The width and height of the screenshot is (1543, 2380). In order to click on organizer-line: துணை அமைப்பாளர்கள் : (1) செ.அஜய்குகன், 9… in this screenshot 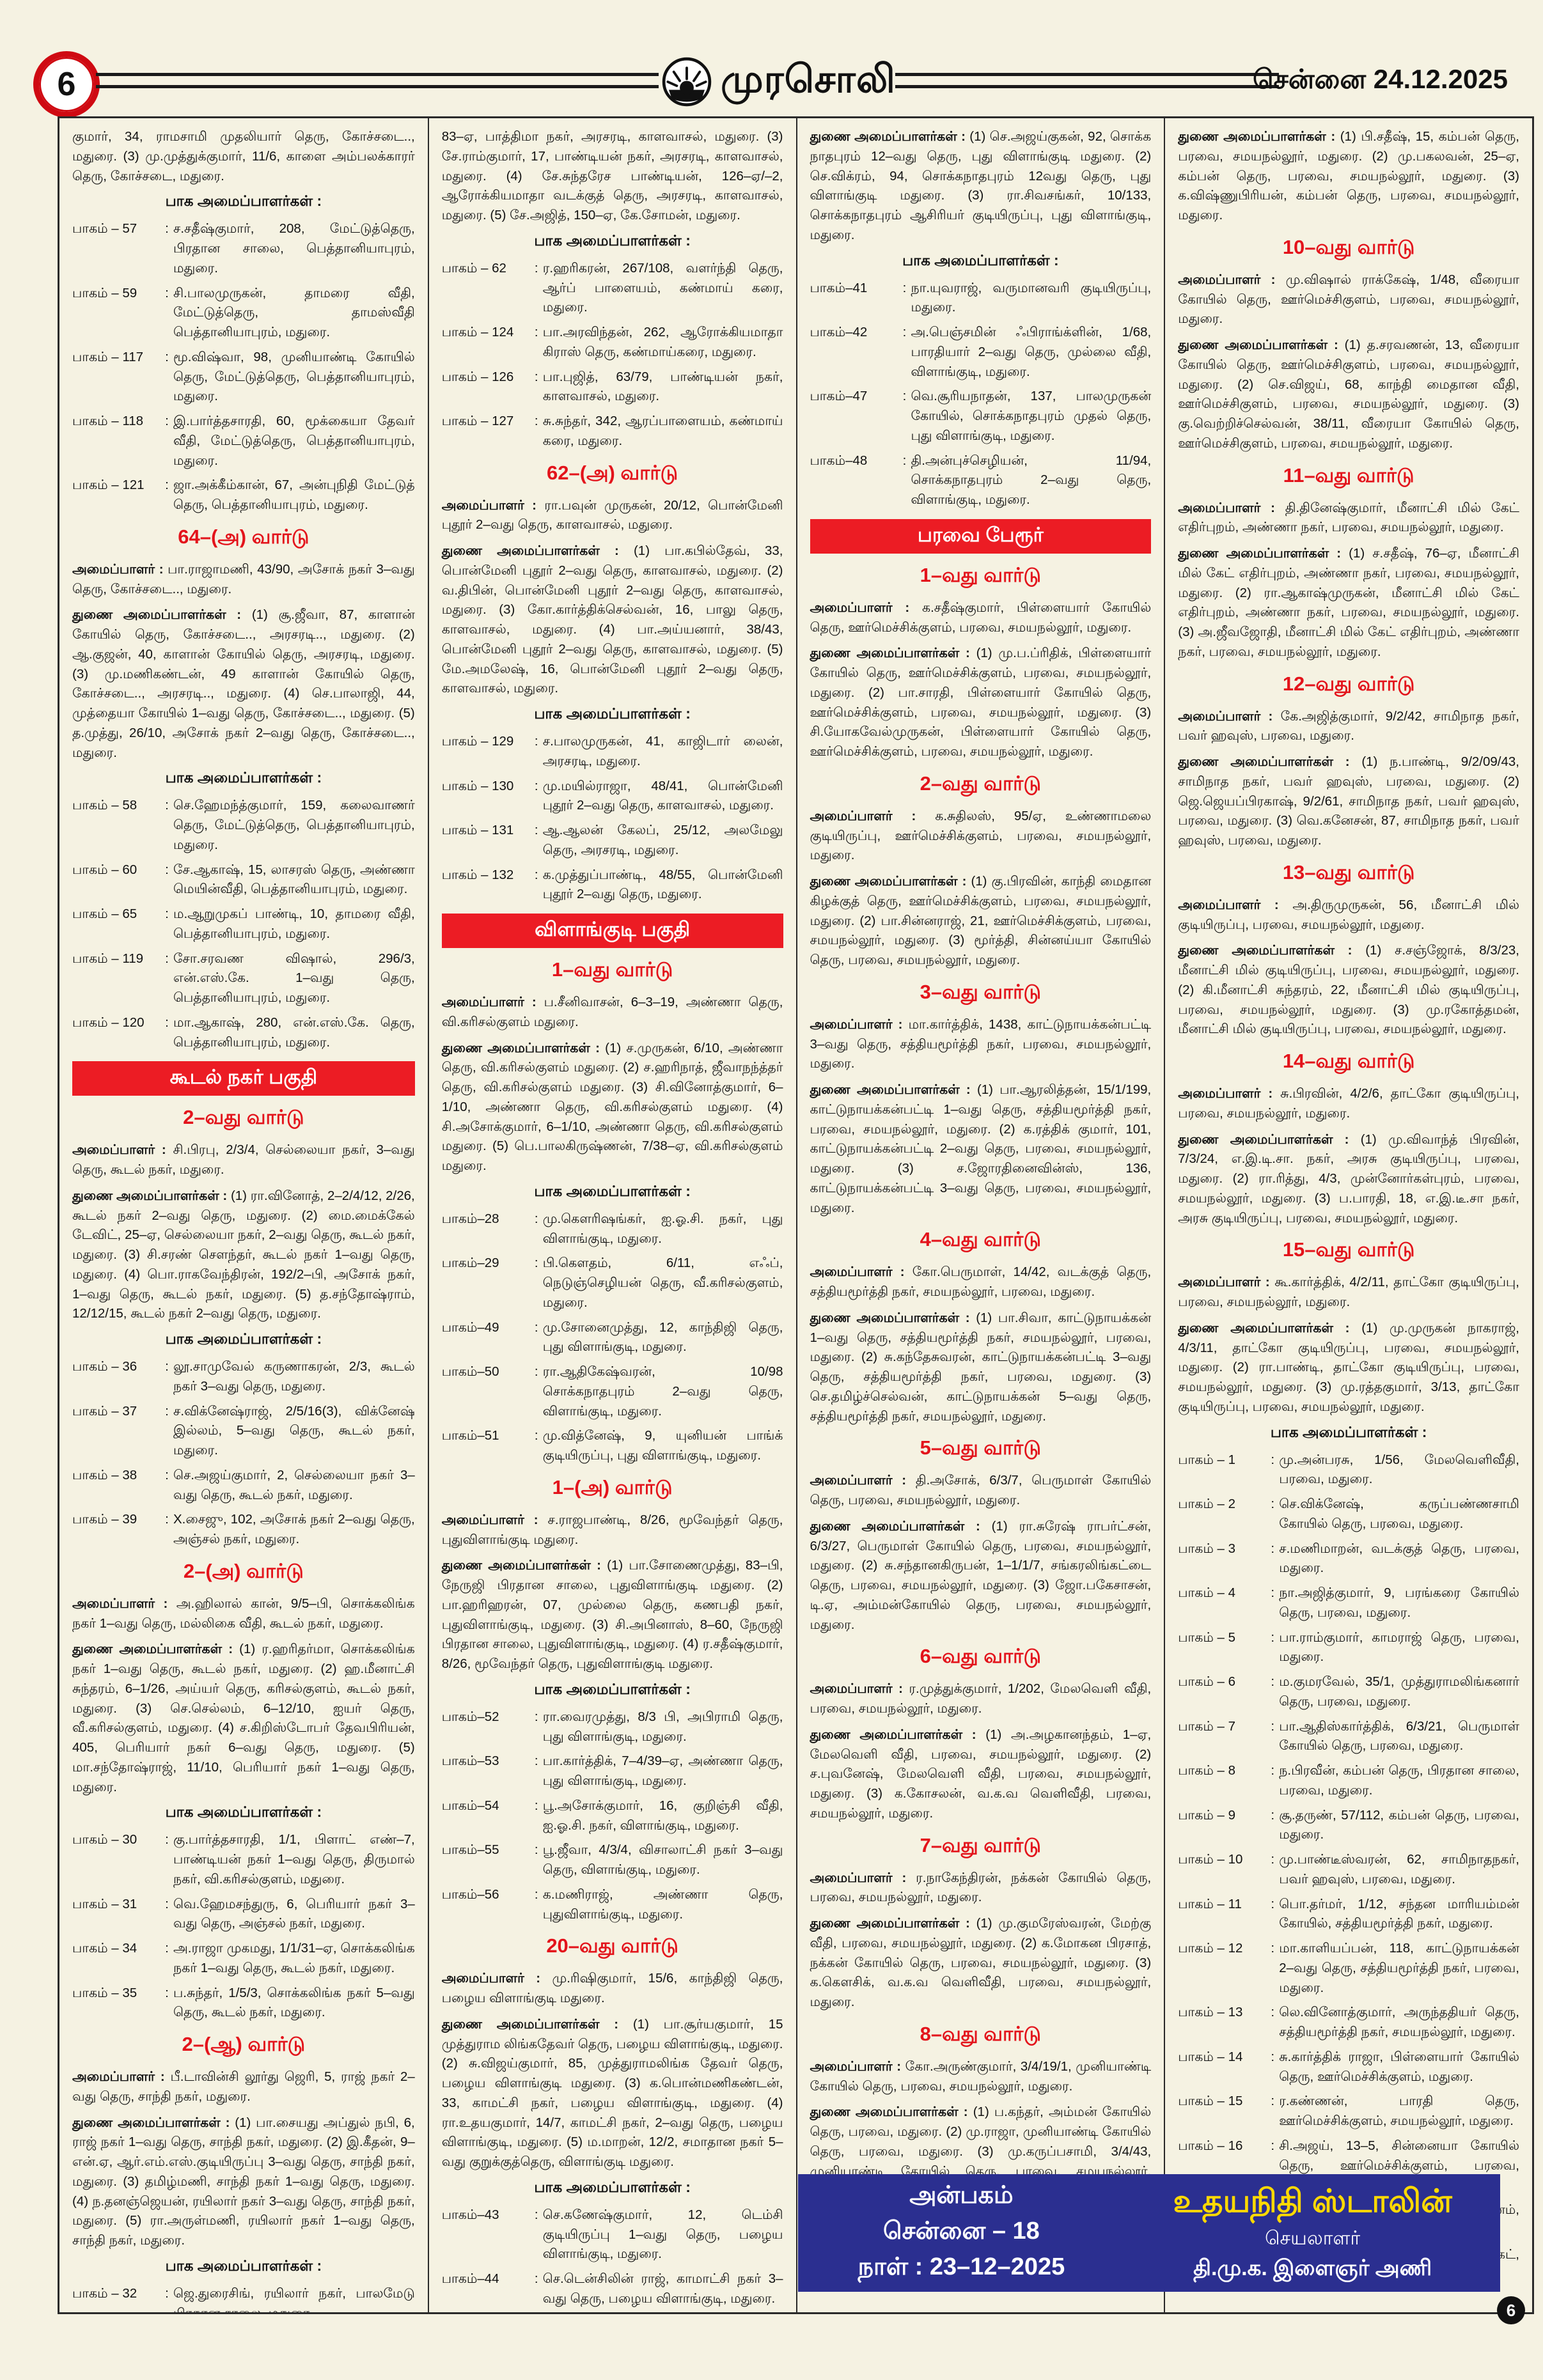, I will do `click(981, 185)`.